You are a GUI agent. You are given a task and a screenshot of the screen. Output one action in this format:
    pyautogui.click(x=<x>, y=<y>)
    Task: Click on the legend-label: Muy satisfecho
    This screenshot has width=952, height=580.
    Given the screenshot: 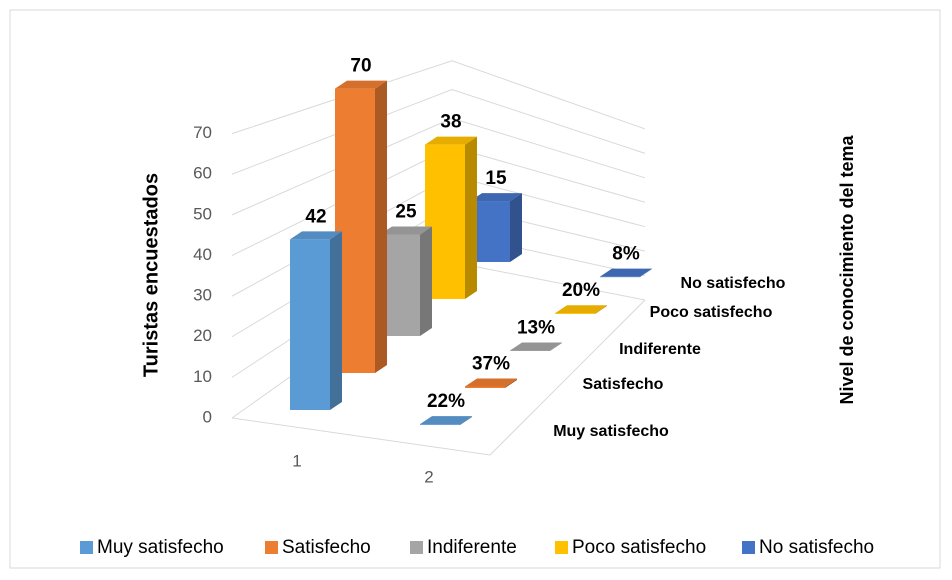 What is the action you would take?
    pyautogui.click(x=160, y=547)
    